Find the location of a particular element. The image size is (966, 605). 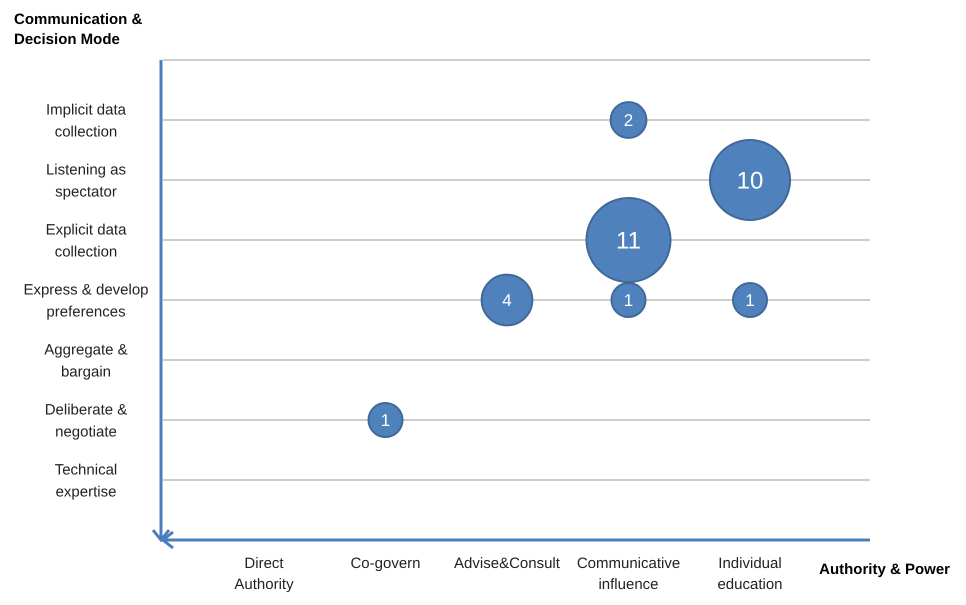

data-label: 11 is located at coordinates (628, 240).